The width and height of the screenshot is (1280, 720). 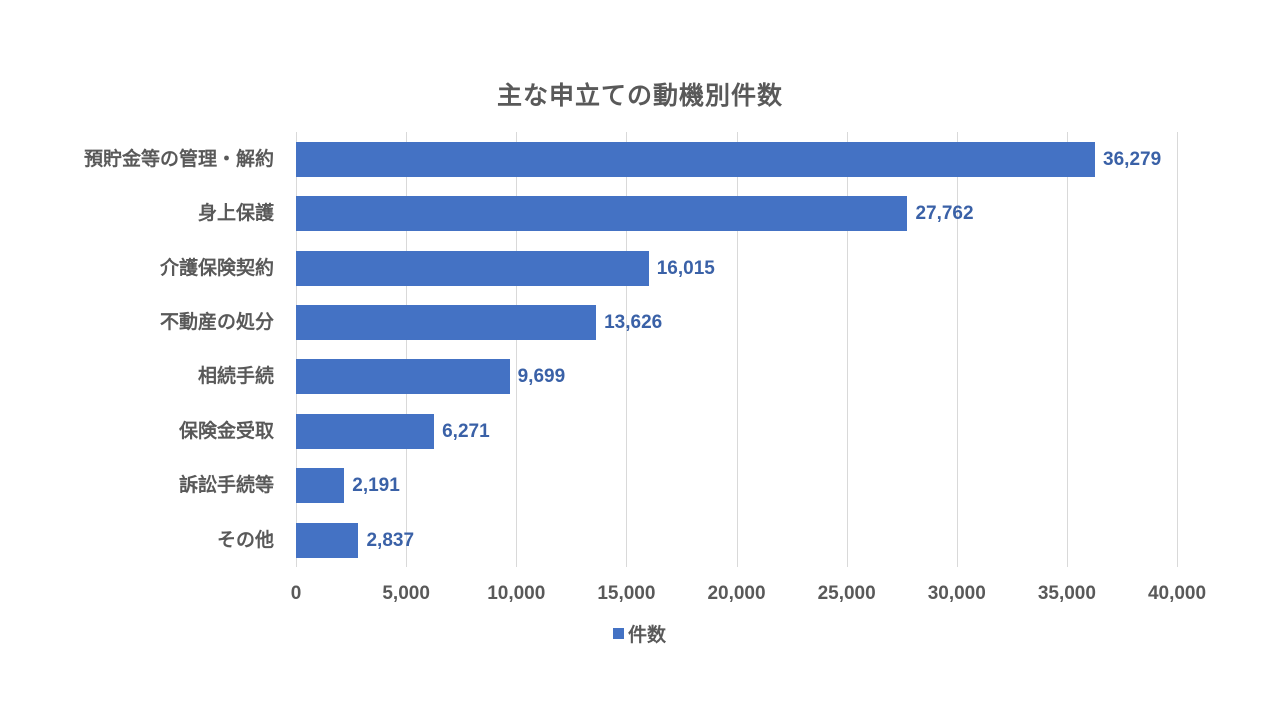 What do you see at coordinates (245, 539) in the screenshot?
I see `category-label: その他` at bounding box center [245, 539].